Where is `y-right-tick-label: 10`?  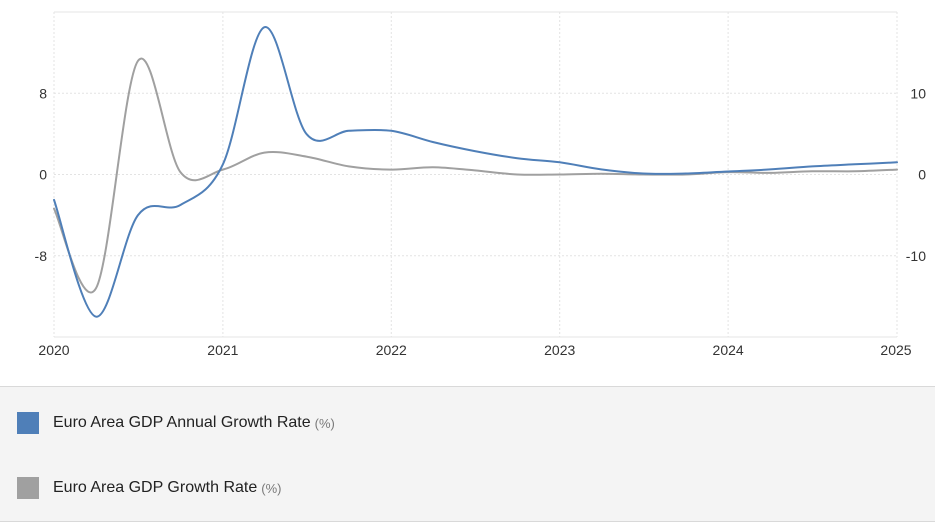
y-right-tick-label: 10 is located at coordinates (918, 93).